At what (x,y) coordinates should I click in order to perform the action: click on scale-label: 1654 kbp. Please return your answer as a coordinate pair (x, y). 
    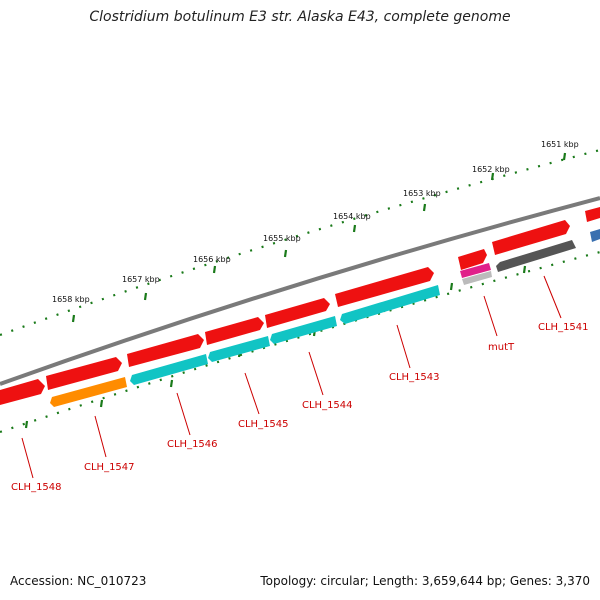
    Looking at the image, I should click on (352, 216).